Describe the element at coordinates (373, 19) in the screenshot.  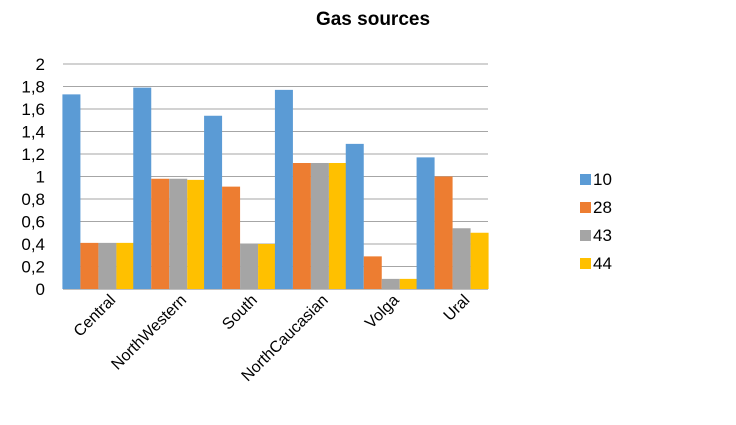
I see `chart-title: Gas sources` at that location.